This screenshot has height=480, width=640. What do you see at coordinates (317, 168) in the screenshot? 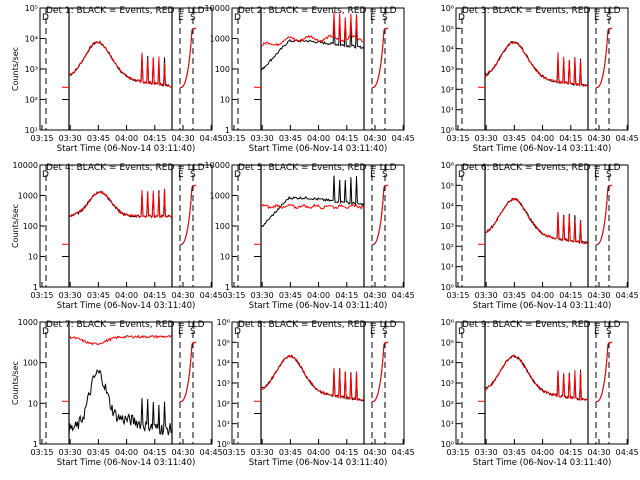
I see `chart-title: Det 5: BLACK = Events, RED = LLD` at bounding box center [317, 168].